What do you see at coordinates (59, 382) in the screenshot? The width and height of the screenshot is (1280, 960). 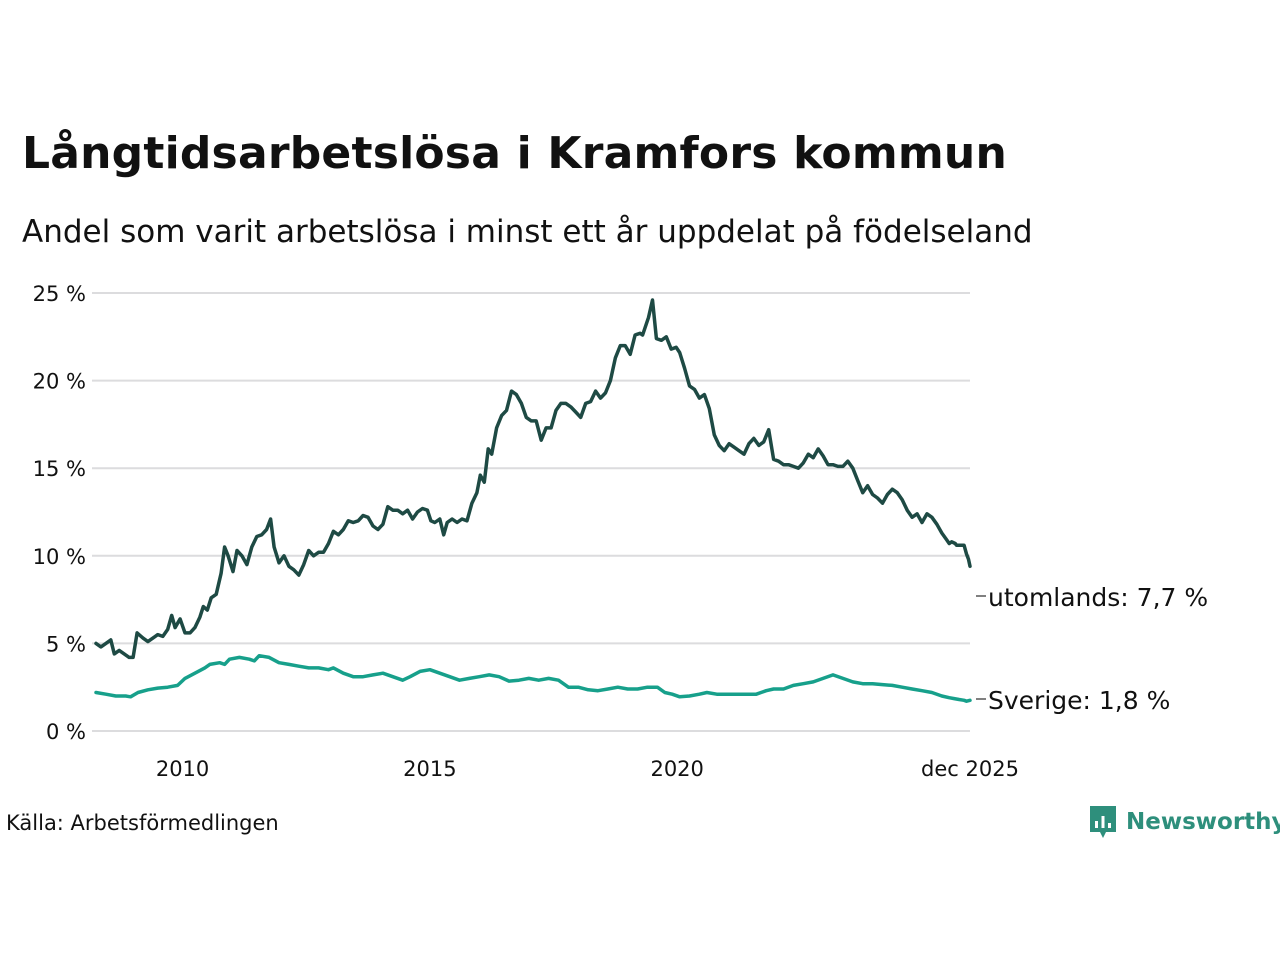 I see `y-tick-label: 20 %` at bounding box center [59, 382].